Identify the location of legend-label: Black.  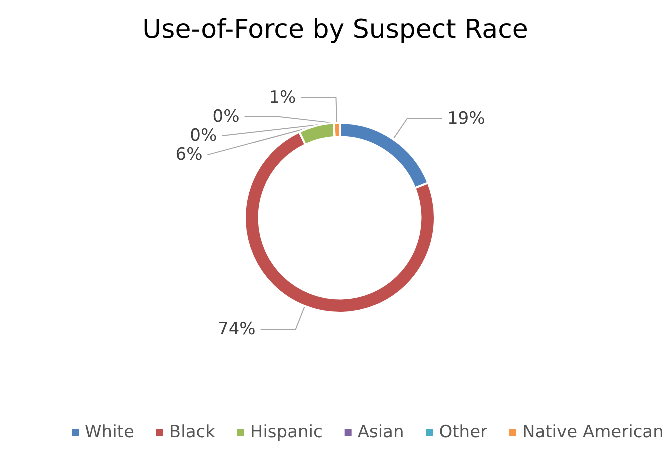
(192, 432).